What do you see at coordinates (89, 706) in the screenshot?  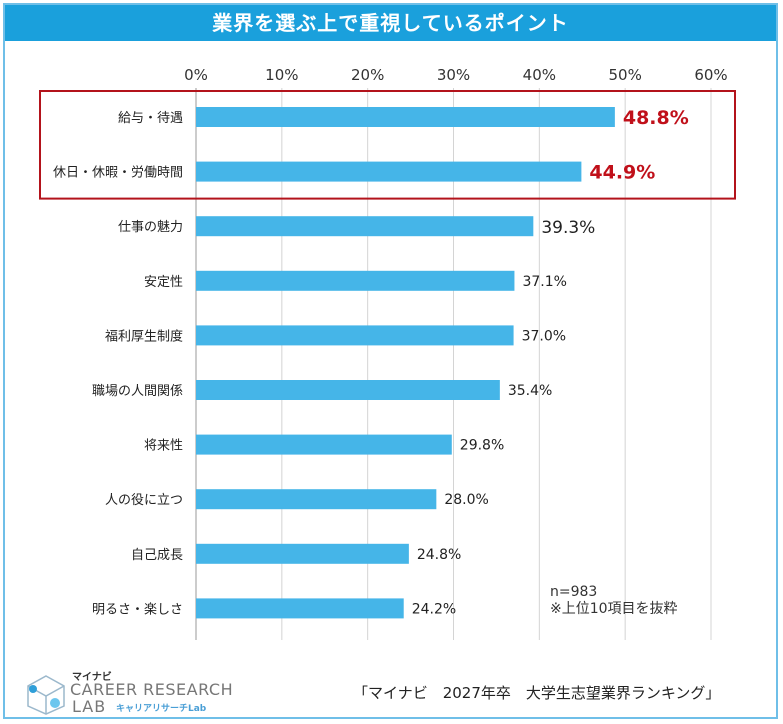 I see `logo-line2: LAB` at bounding box center [89, 706].